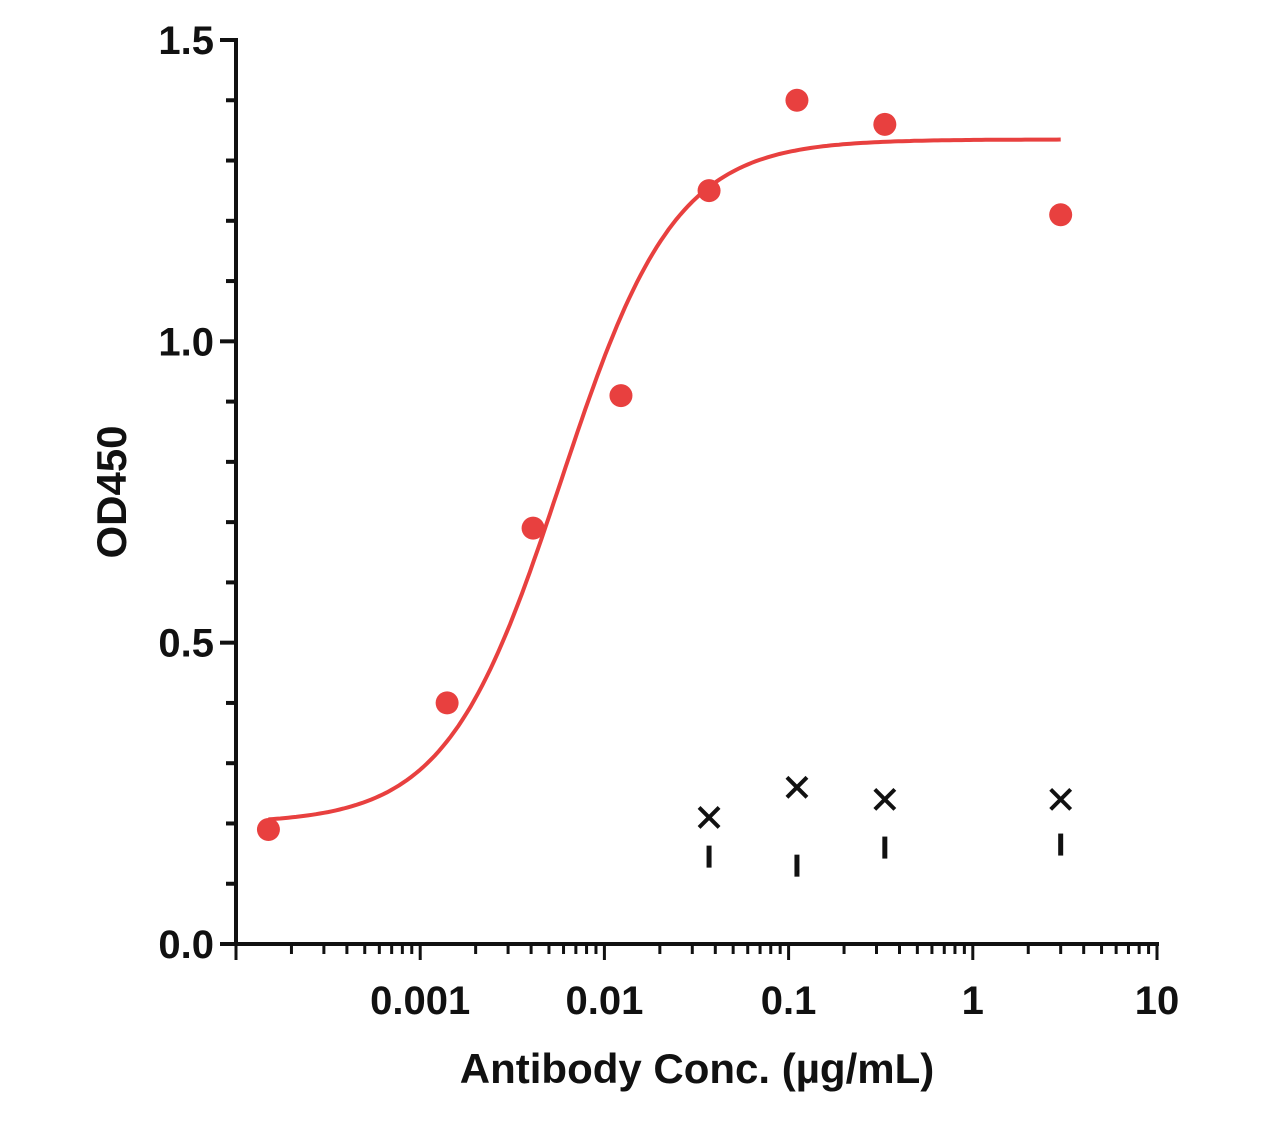 This screenshot has width=1263, height=1125. I want to click on x-tick-label: 10, so click(1157, 1001).